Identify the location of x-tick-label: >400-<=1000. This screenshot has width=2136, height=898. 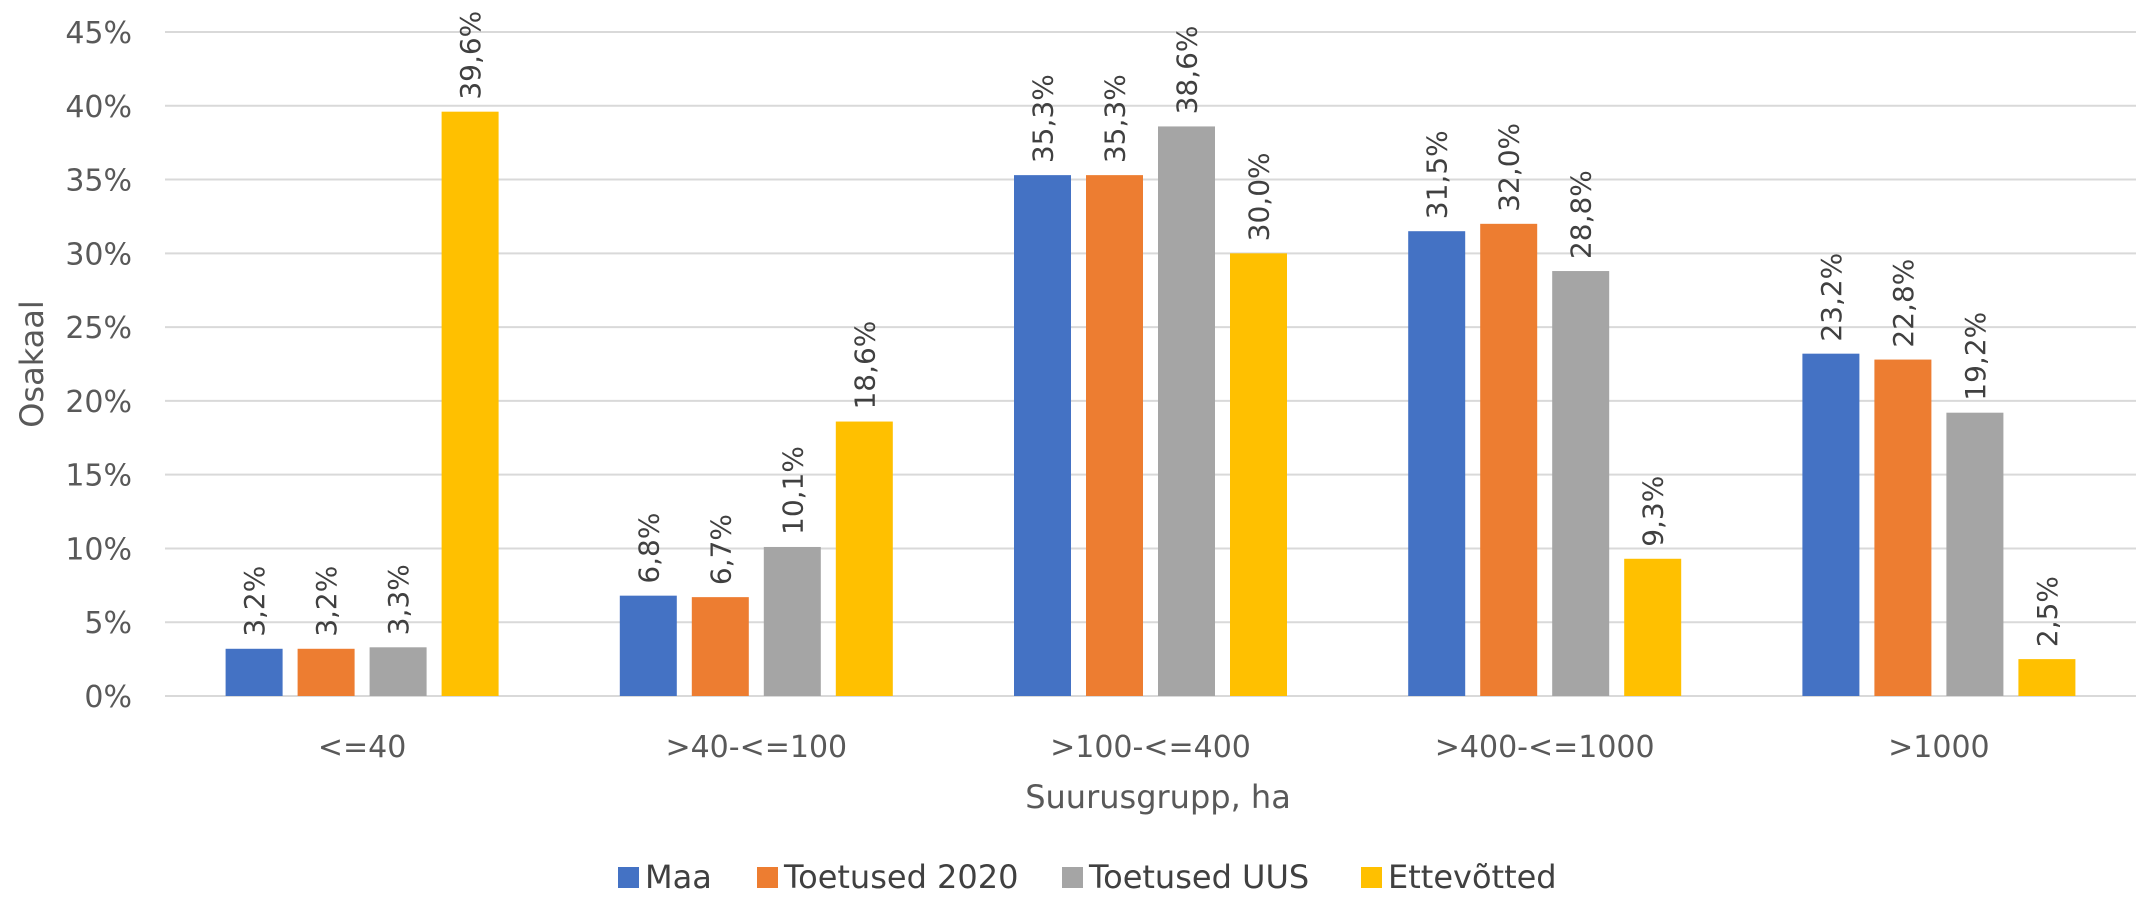
(1545, 747).